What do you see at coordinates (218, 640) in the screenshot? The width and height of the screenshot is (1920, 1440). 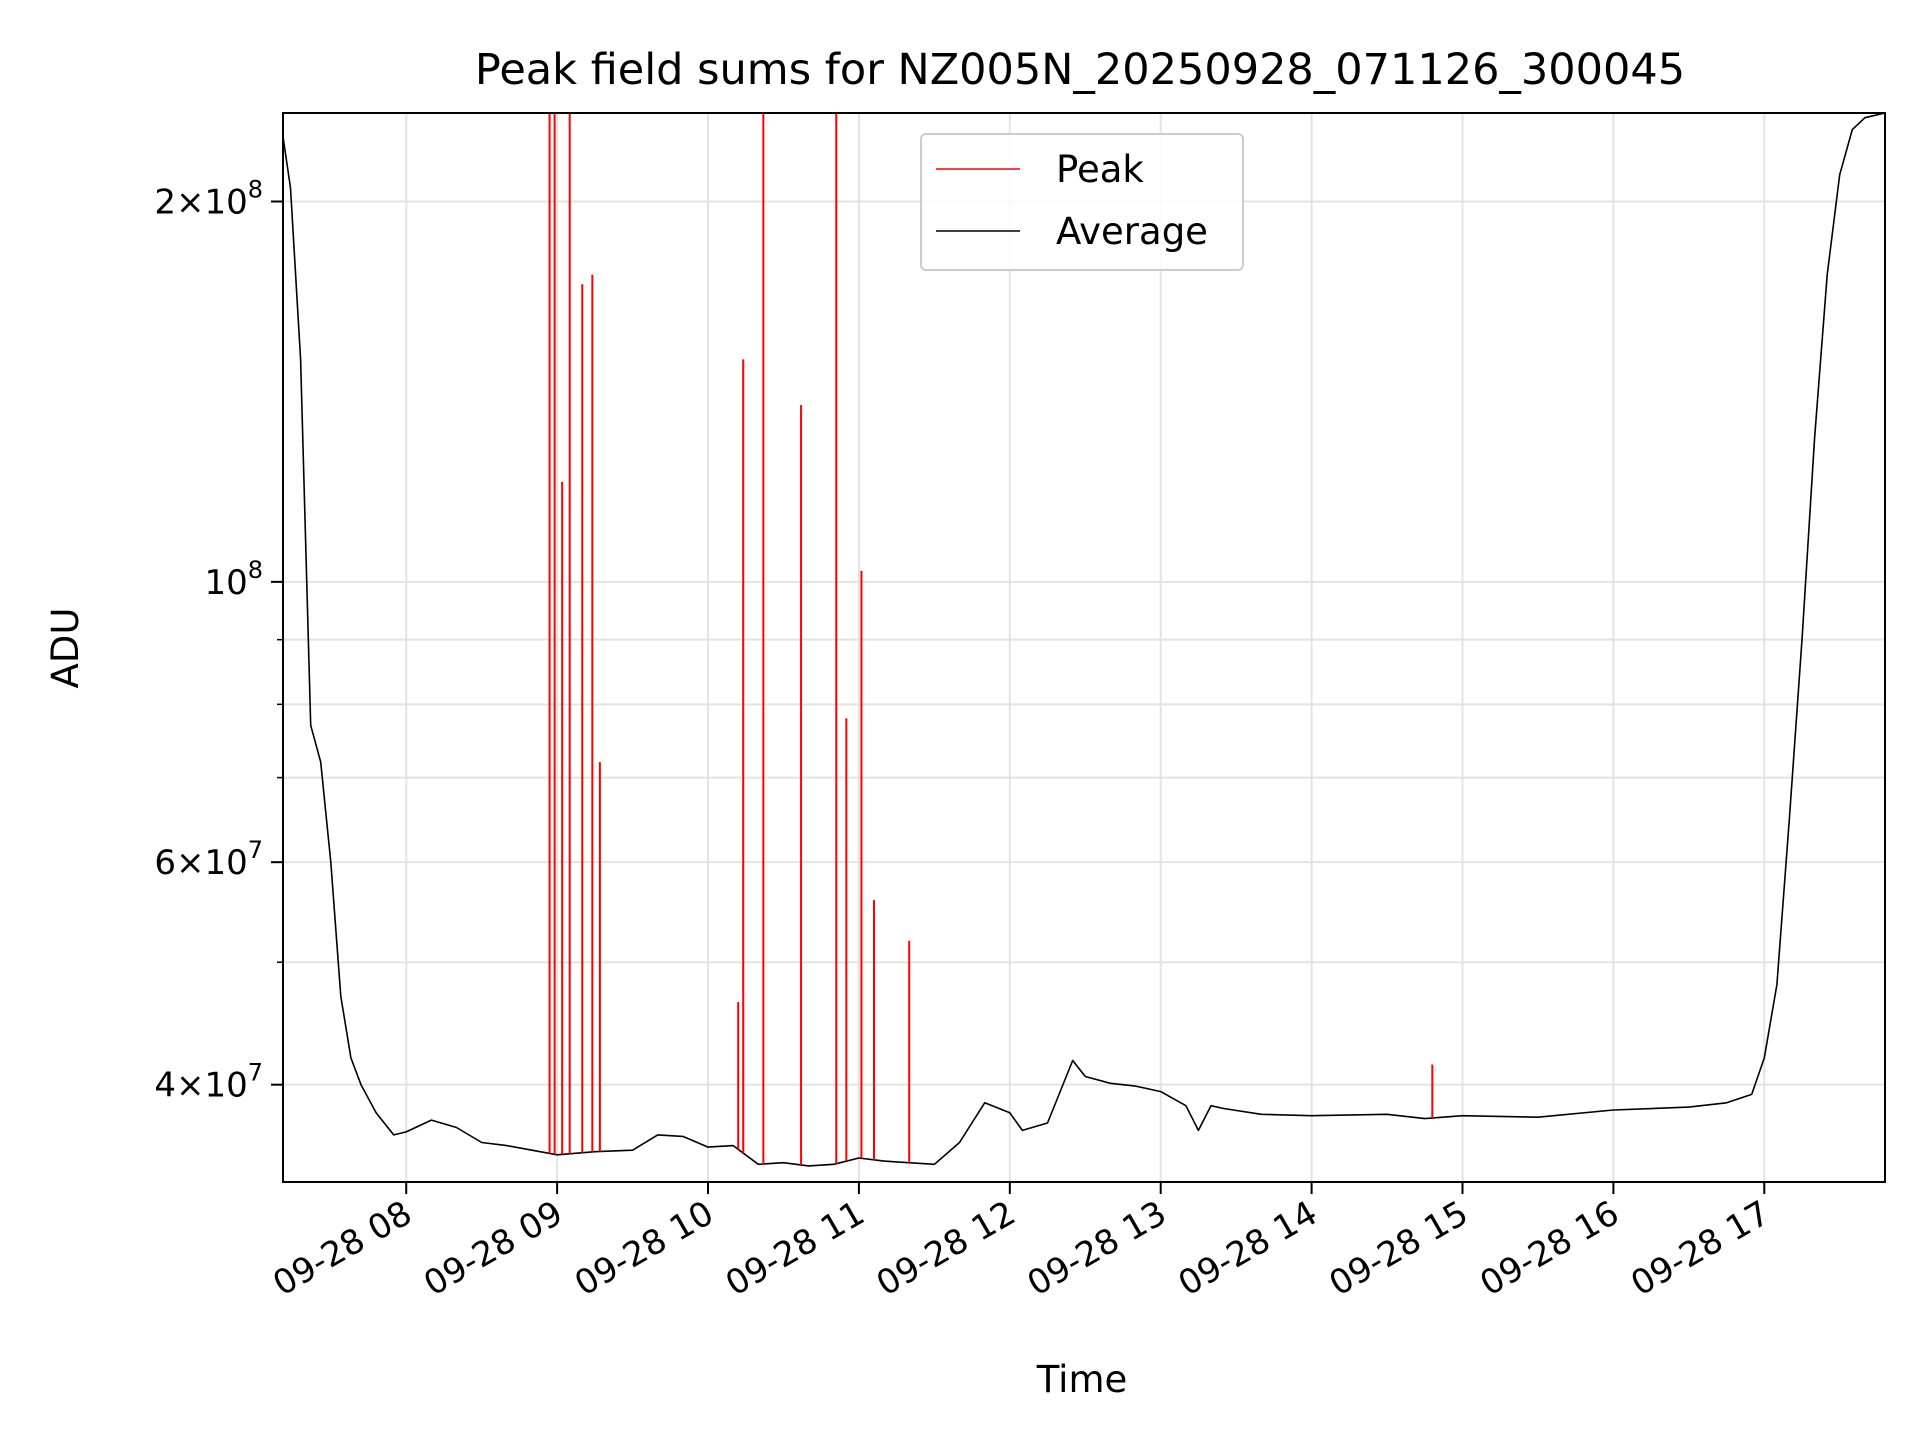 I see `y-axis: 4×107 6×107 108 2×108` at bounding box center [218, 640].